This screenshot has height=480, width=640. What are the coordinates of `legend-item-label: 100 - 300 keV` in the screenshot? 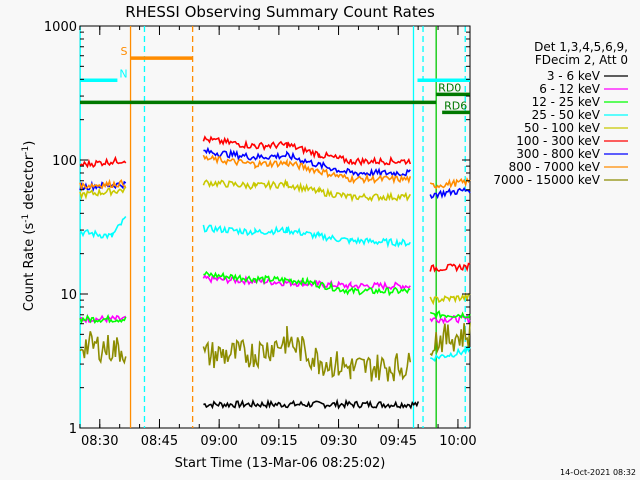 It's located at (558, 141).